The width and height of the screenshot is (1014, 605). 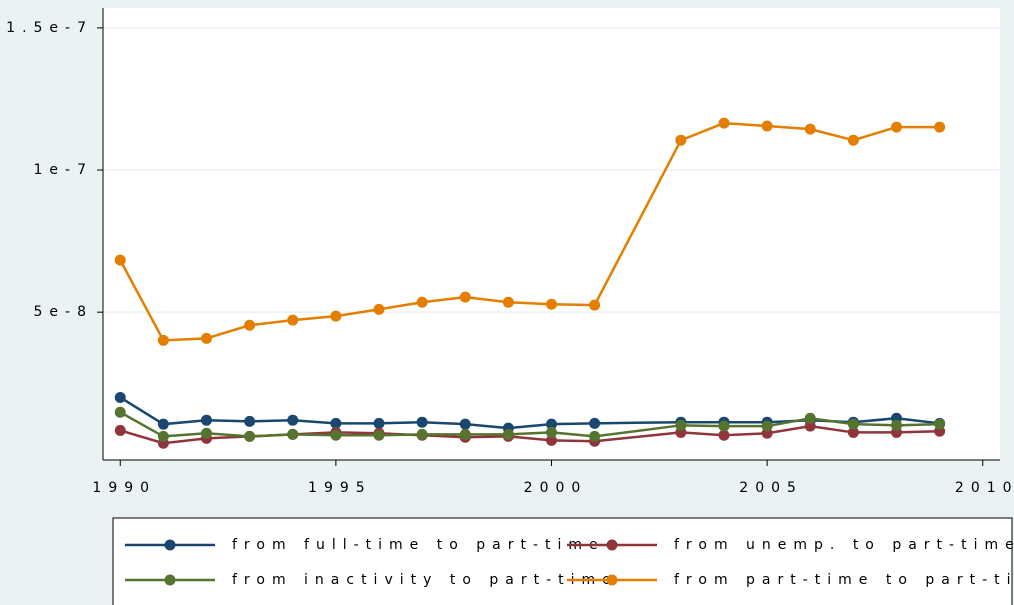 I want to click on y-tick-label: 5e-8, so click(x=63, y=312).